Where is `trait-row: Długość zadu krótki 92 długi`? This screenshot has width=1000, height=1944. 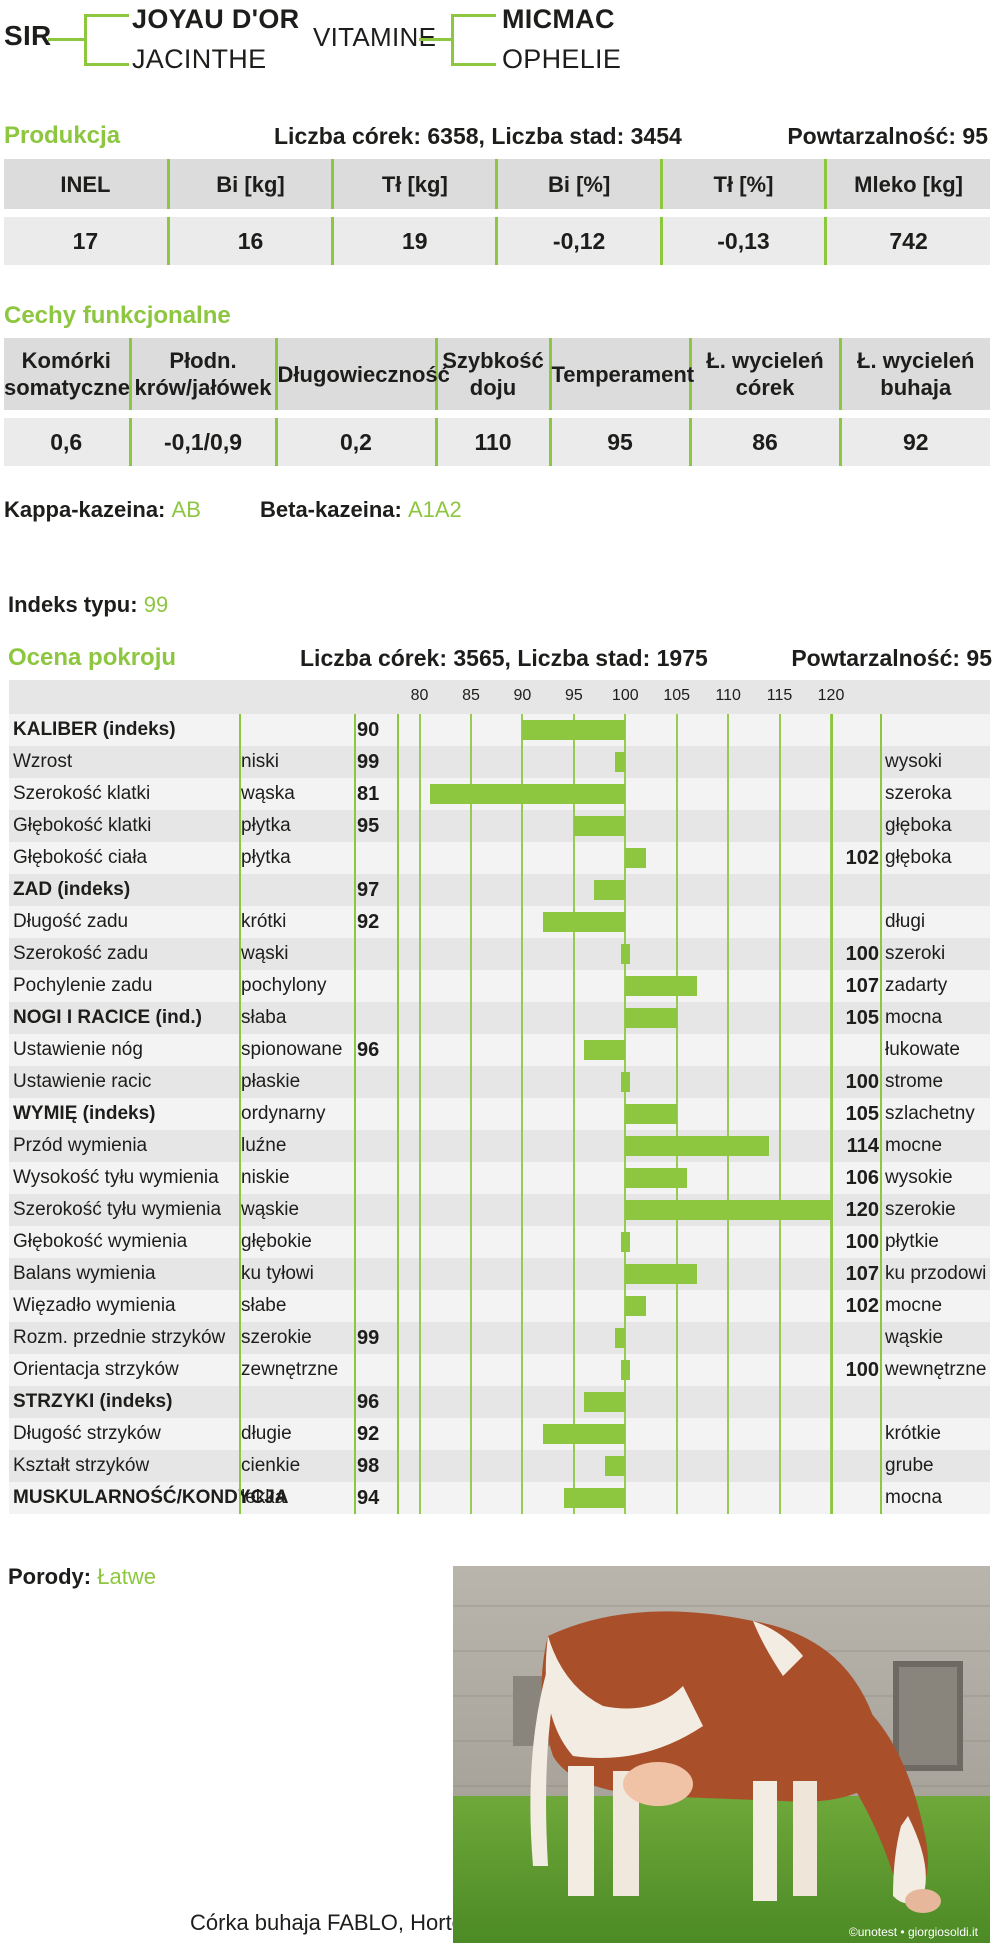 trait-row: Długość zadu krótki 92 długi is located at coordinates (499, 922).